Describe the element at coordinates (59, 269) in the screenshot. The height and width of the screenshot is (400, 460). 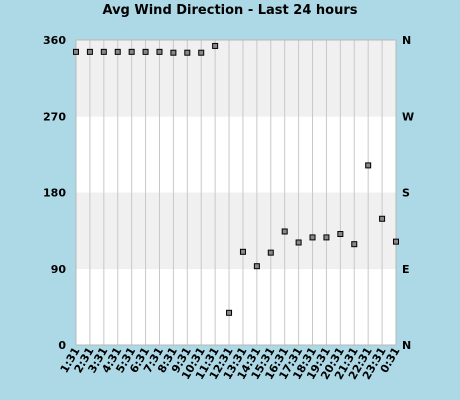
I see `y-tick-label: 90` at that location.